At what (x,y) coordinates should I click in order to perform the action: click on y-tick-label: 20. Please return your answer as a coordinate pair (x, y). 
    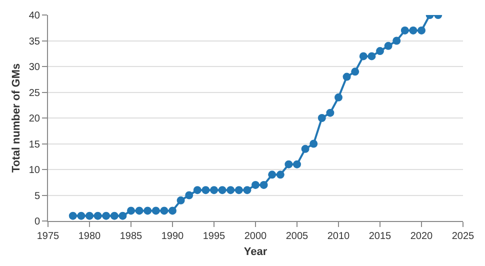
    Looking at the image, I should click on (34, 119).